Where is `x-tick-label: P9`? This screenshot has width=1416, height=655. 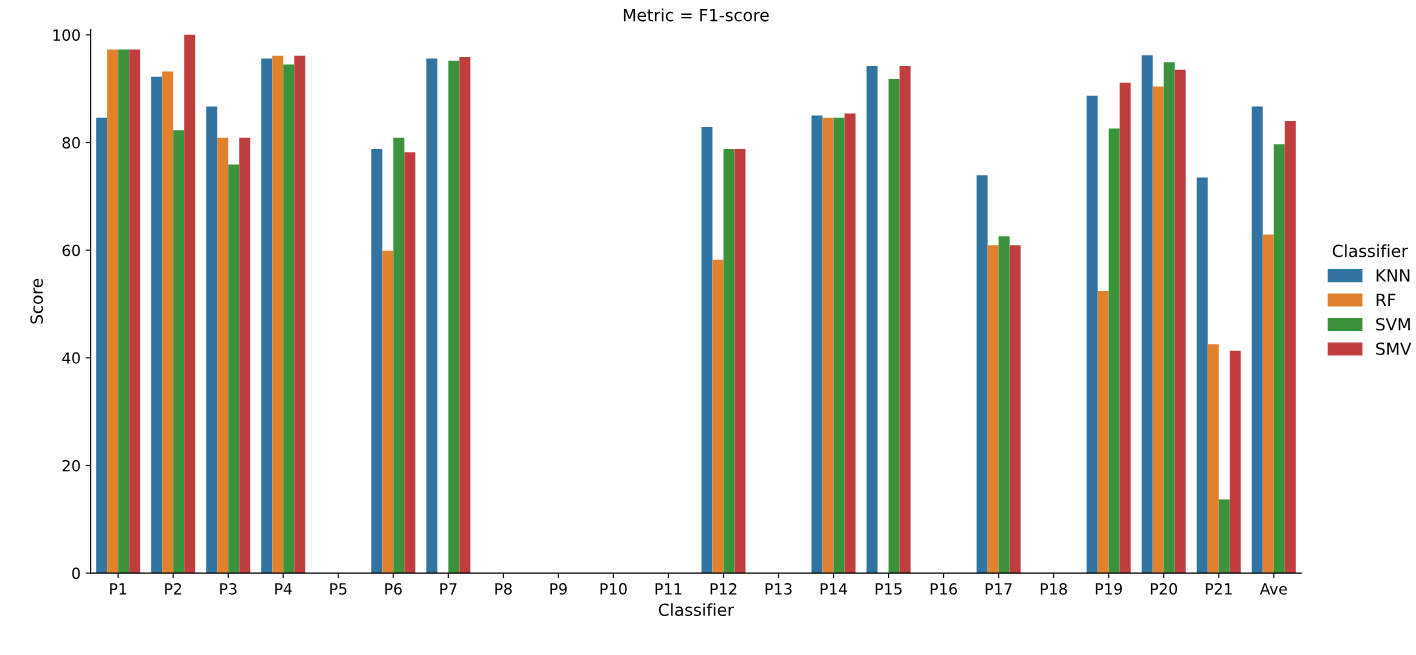 x-tick-label: P9 is located at coordinates (558, 589).